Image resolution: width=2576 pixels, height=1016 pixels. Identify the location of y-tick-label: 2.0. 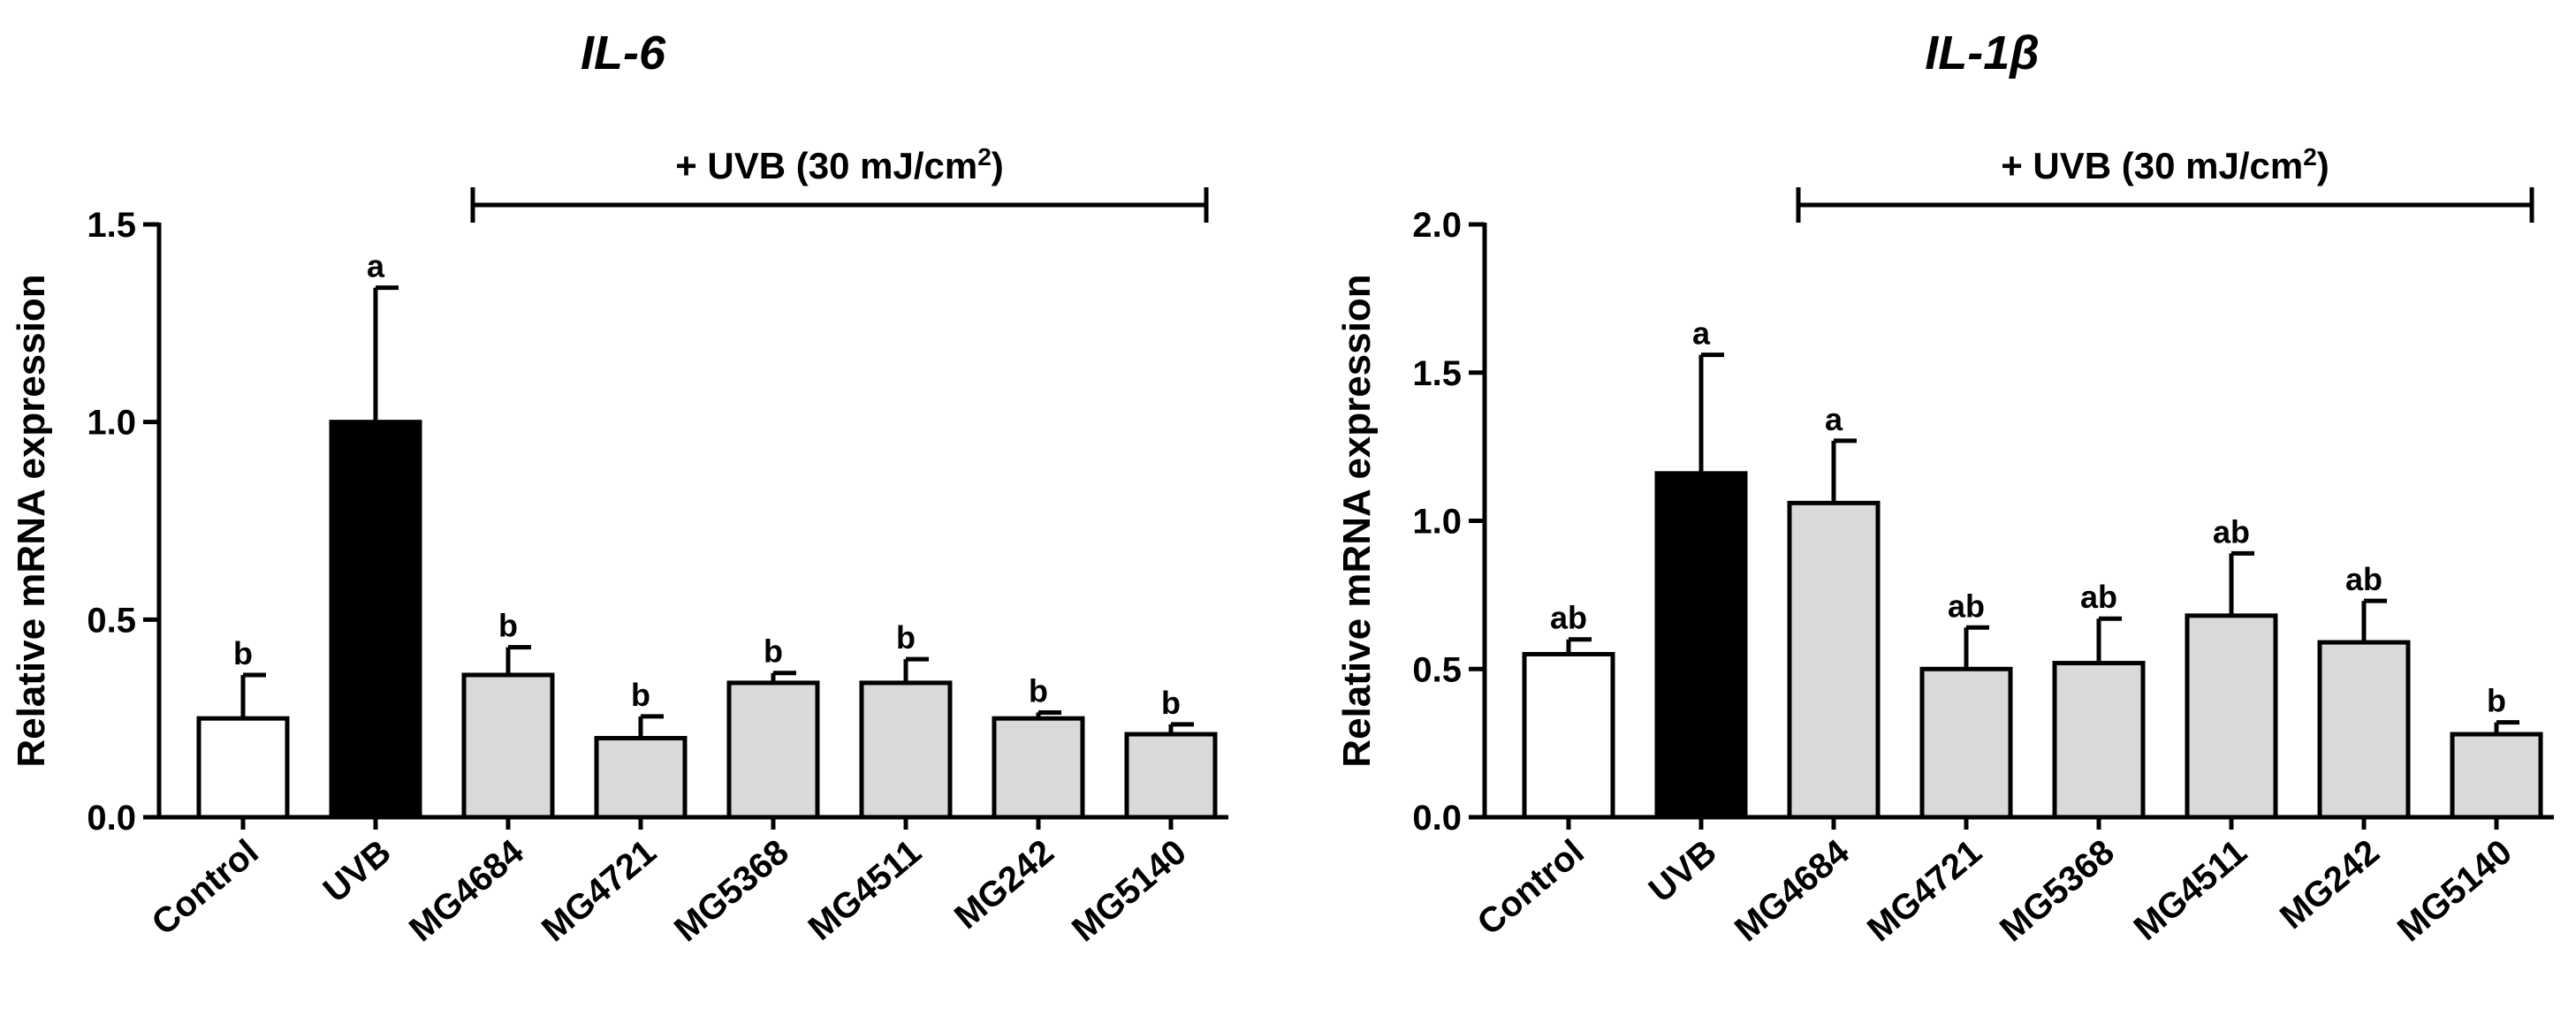
(1437, 226).